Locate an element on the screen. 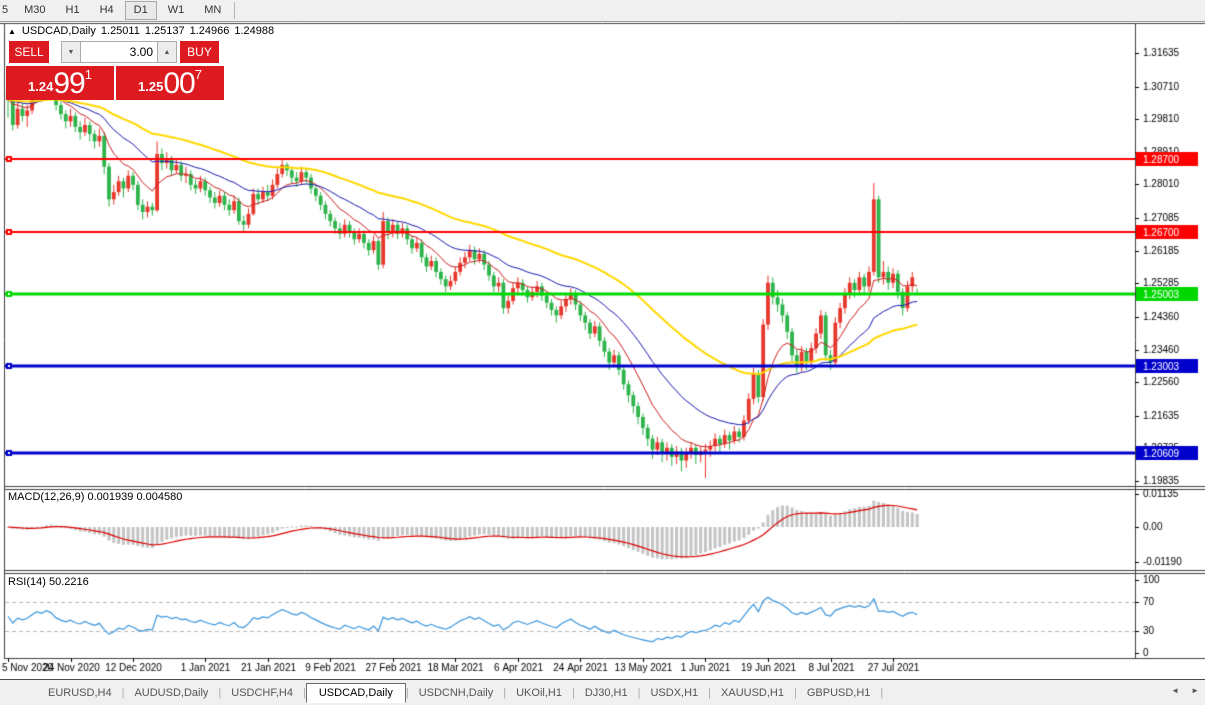  chart-tab-UKOil-H1: UKOil,H1 is located at coordinates (539, 692).